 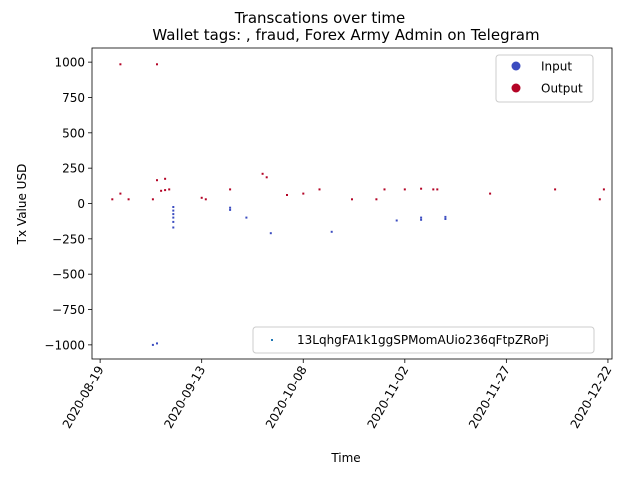 What do you see at coordinates (299, 276) in the screenshot?
I see `series-input` at bounding box center [299, 276].